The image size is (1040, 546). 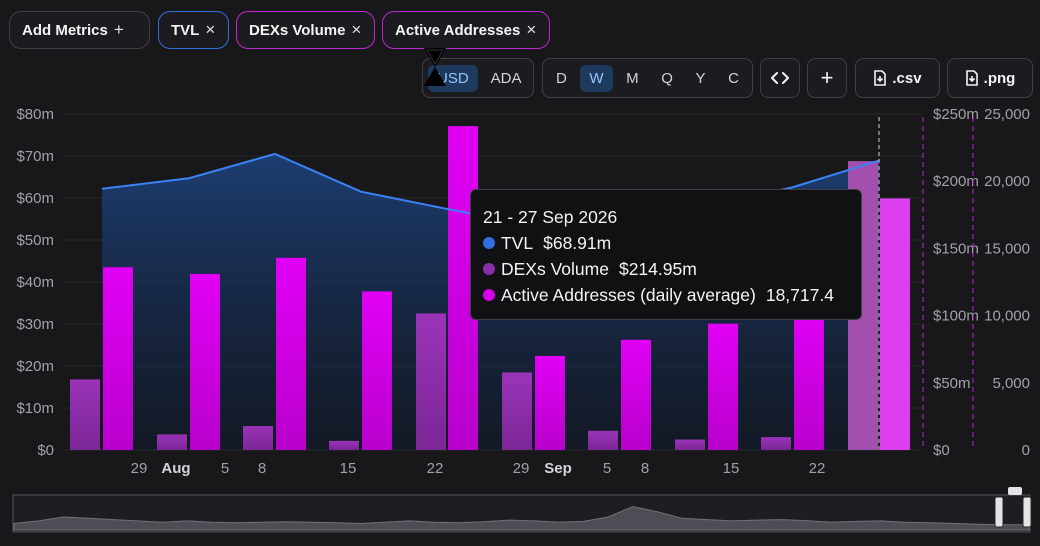 I want to click on csv-download-button: .csv, so click(x=897, y=78).